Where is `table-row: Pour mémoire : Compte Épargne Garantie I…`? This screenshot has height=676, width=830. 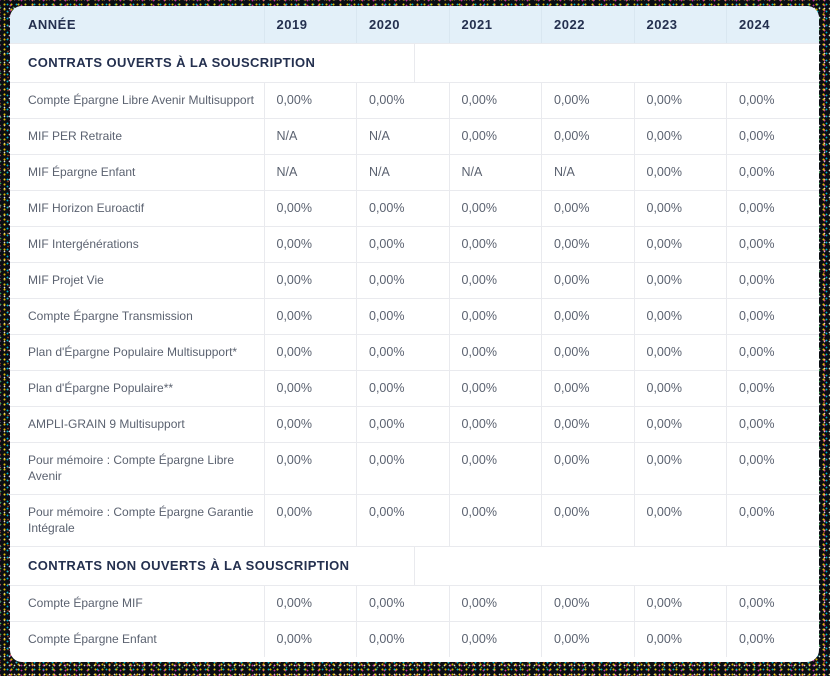 table-row: Pour mémoire : Compte Épargne Garantie I… is located at coordinates (414, 520).